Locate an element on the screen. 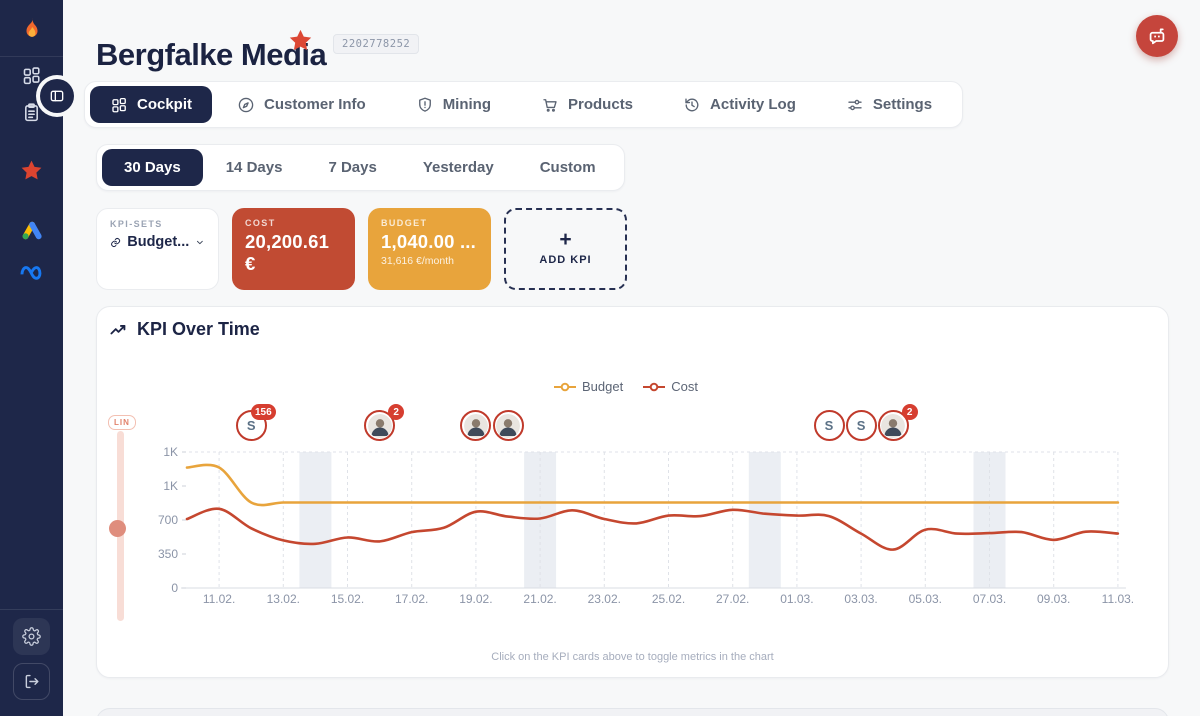 This screenshot has height=716, width=1200. tab-mining: Mining is located at coordinates (453, 104).